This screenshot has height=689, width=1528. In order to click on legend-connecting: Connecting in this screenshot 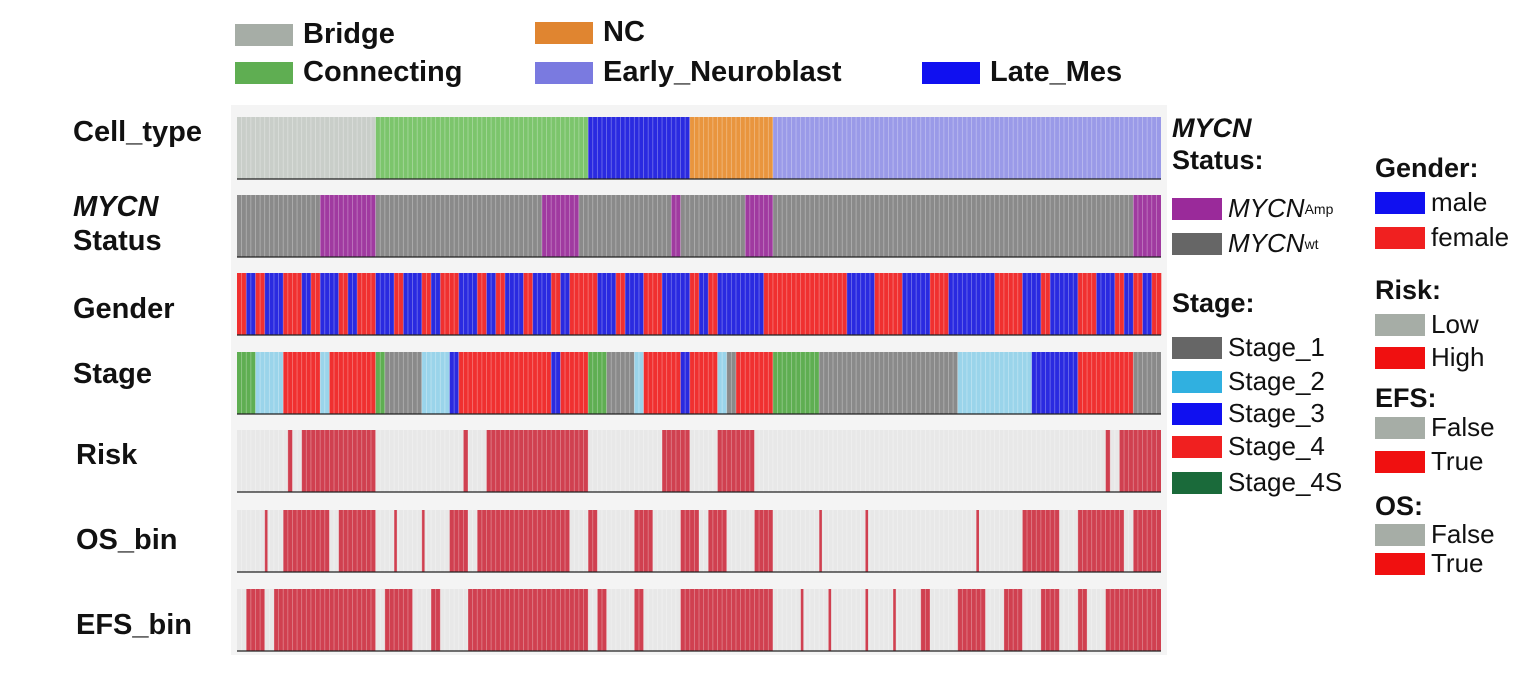, I will do `click(349, 72)`.